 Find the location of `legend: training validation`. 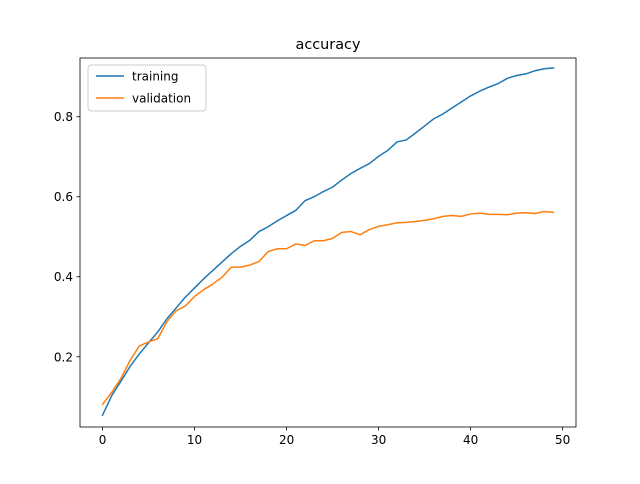

legend: training validation is located at coordinates (147, 88).